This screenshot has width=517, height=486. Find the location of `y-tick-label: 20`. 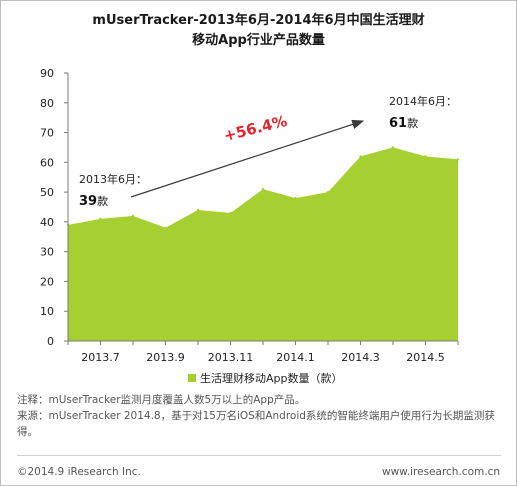

y-tick-label: 20 is located at coordinates (47, 281).